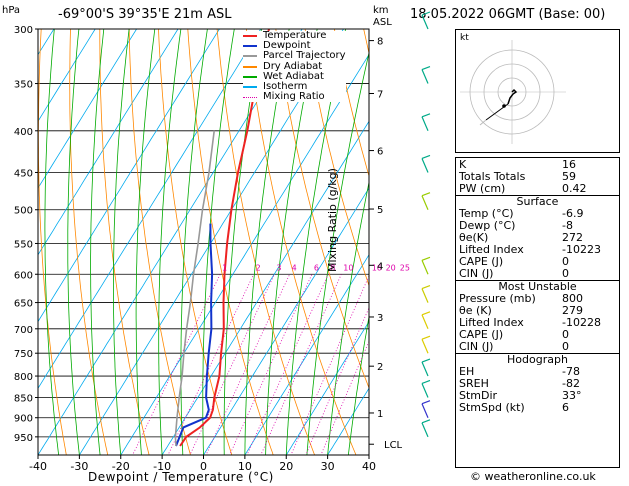 The height and width of the screenshot is (486, 629). Describe the element at coordinates (537, 201) in the screenshot. I see `section-title: Surface` at that location.